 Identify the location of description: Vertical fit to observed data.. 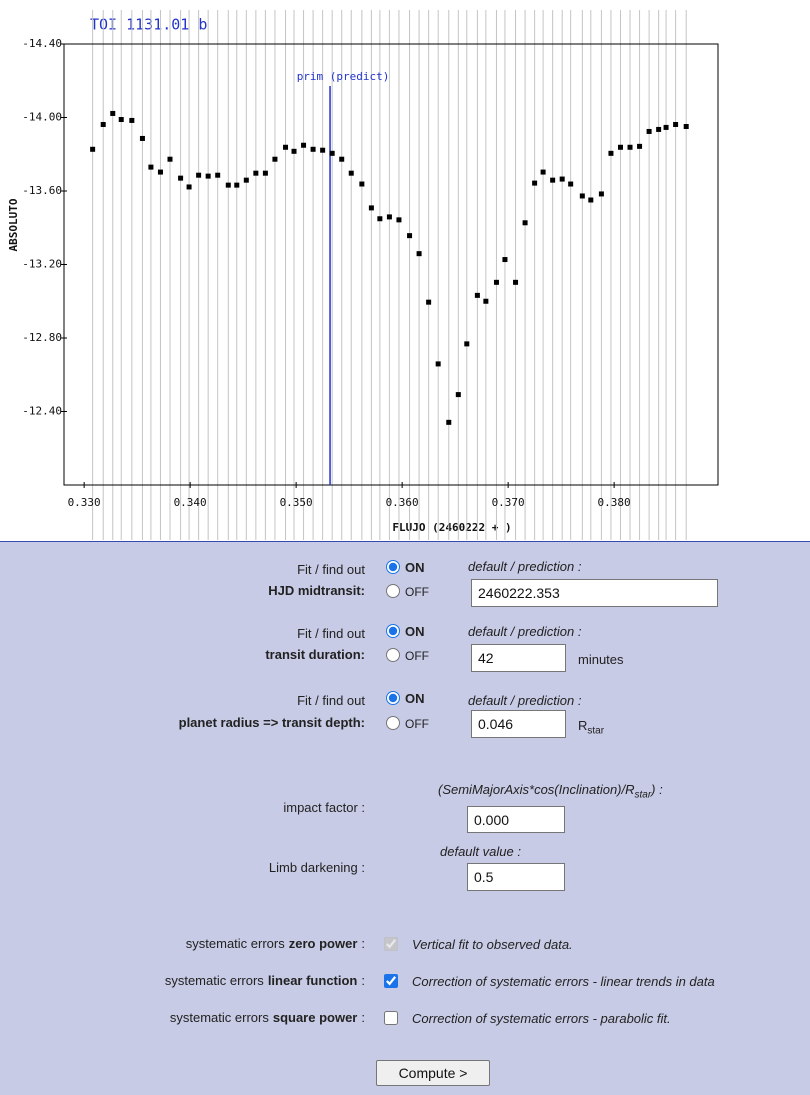
(492, 944).